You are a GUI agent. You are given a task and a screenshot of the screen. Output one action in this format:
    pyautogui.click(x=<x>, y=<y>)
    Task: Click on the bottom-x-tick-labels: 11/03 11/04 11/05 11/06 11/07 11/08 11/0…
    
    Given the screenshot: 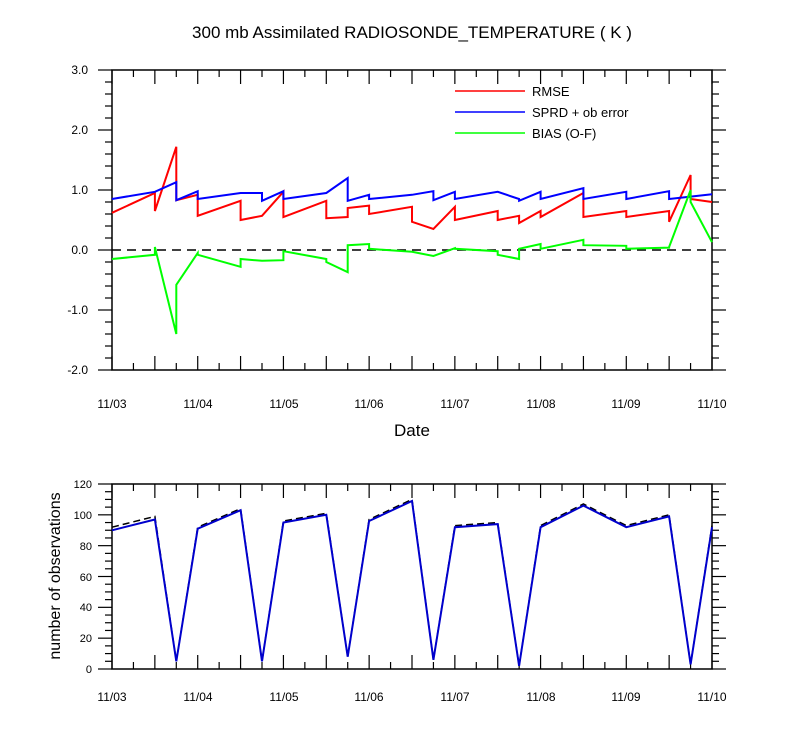 What is the action you would take?
    pyautogui.click(x=411, y=697)
    